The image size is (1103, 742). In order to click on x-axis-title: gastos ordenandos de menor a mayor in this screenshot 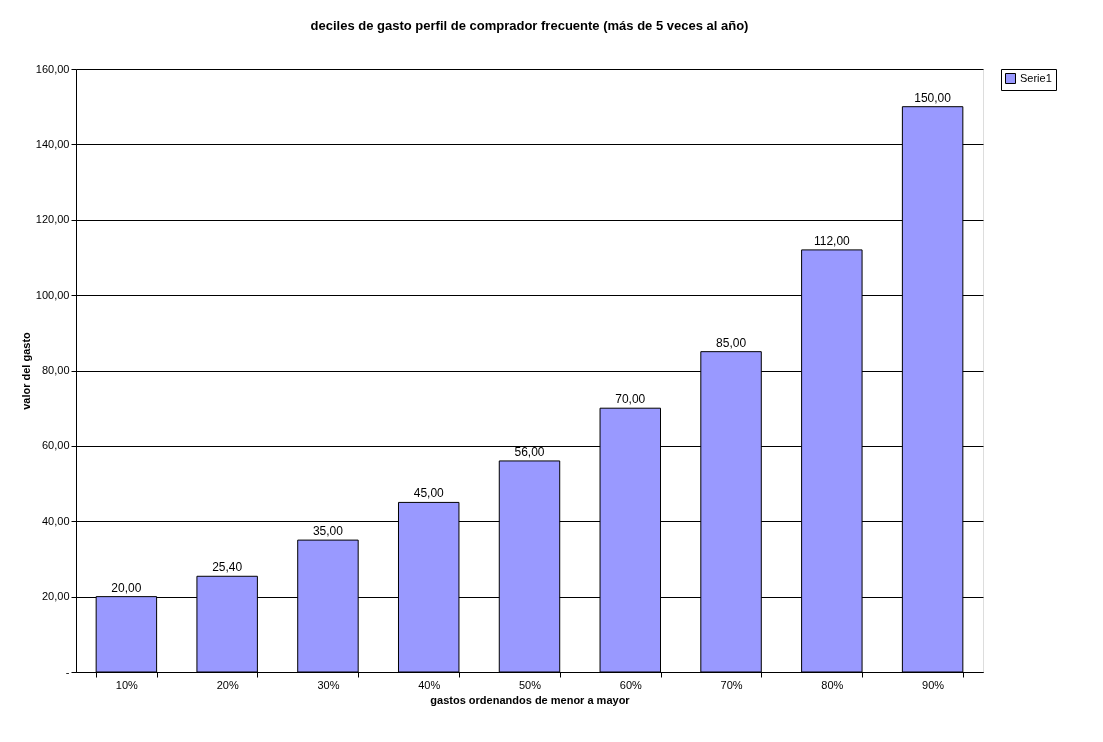, I will do `click(530, 699)`.